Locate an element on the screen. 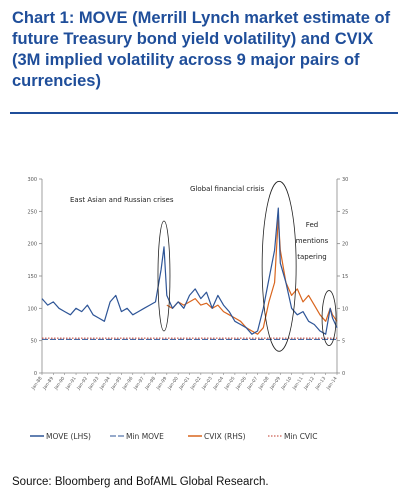 Image resolution: width=406 pixels, height=493 pixels. x-tick-label: Jan-90 is located at coordinates (60, 384).